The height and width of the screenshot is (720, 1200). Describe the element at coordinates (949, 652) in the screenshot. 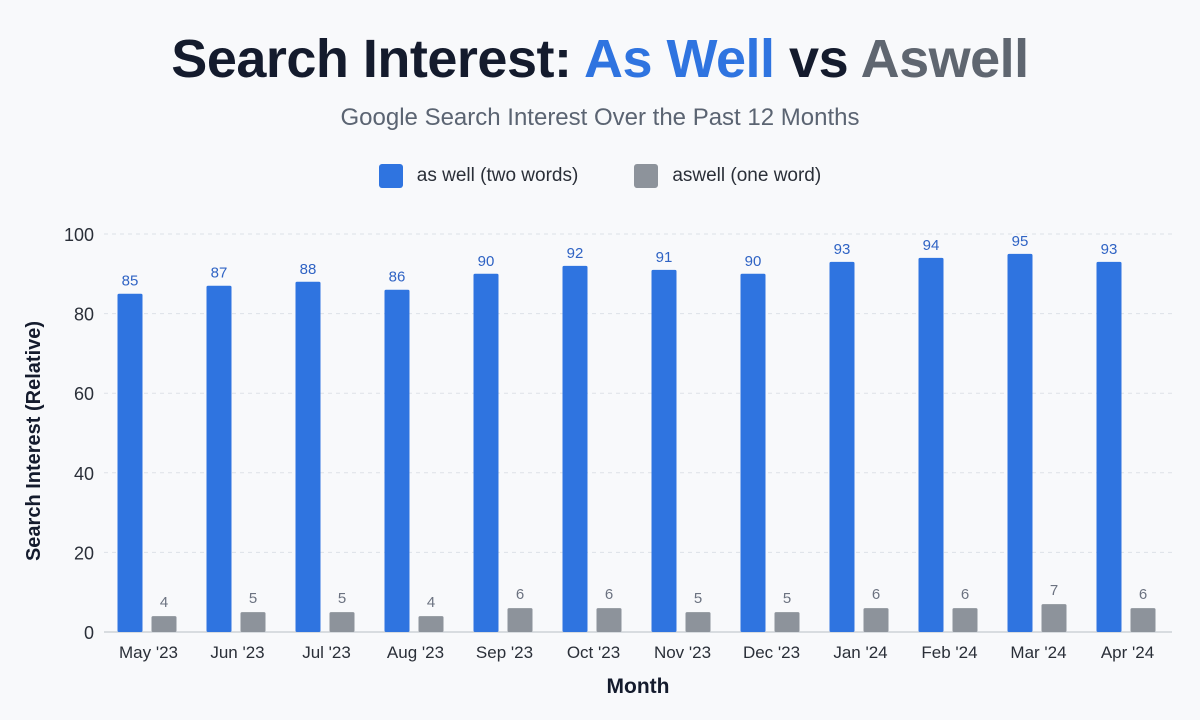

I see `x-tick-label: Feb '24` at that location.